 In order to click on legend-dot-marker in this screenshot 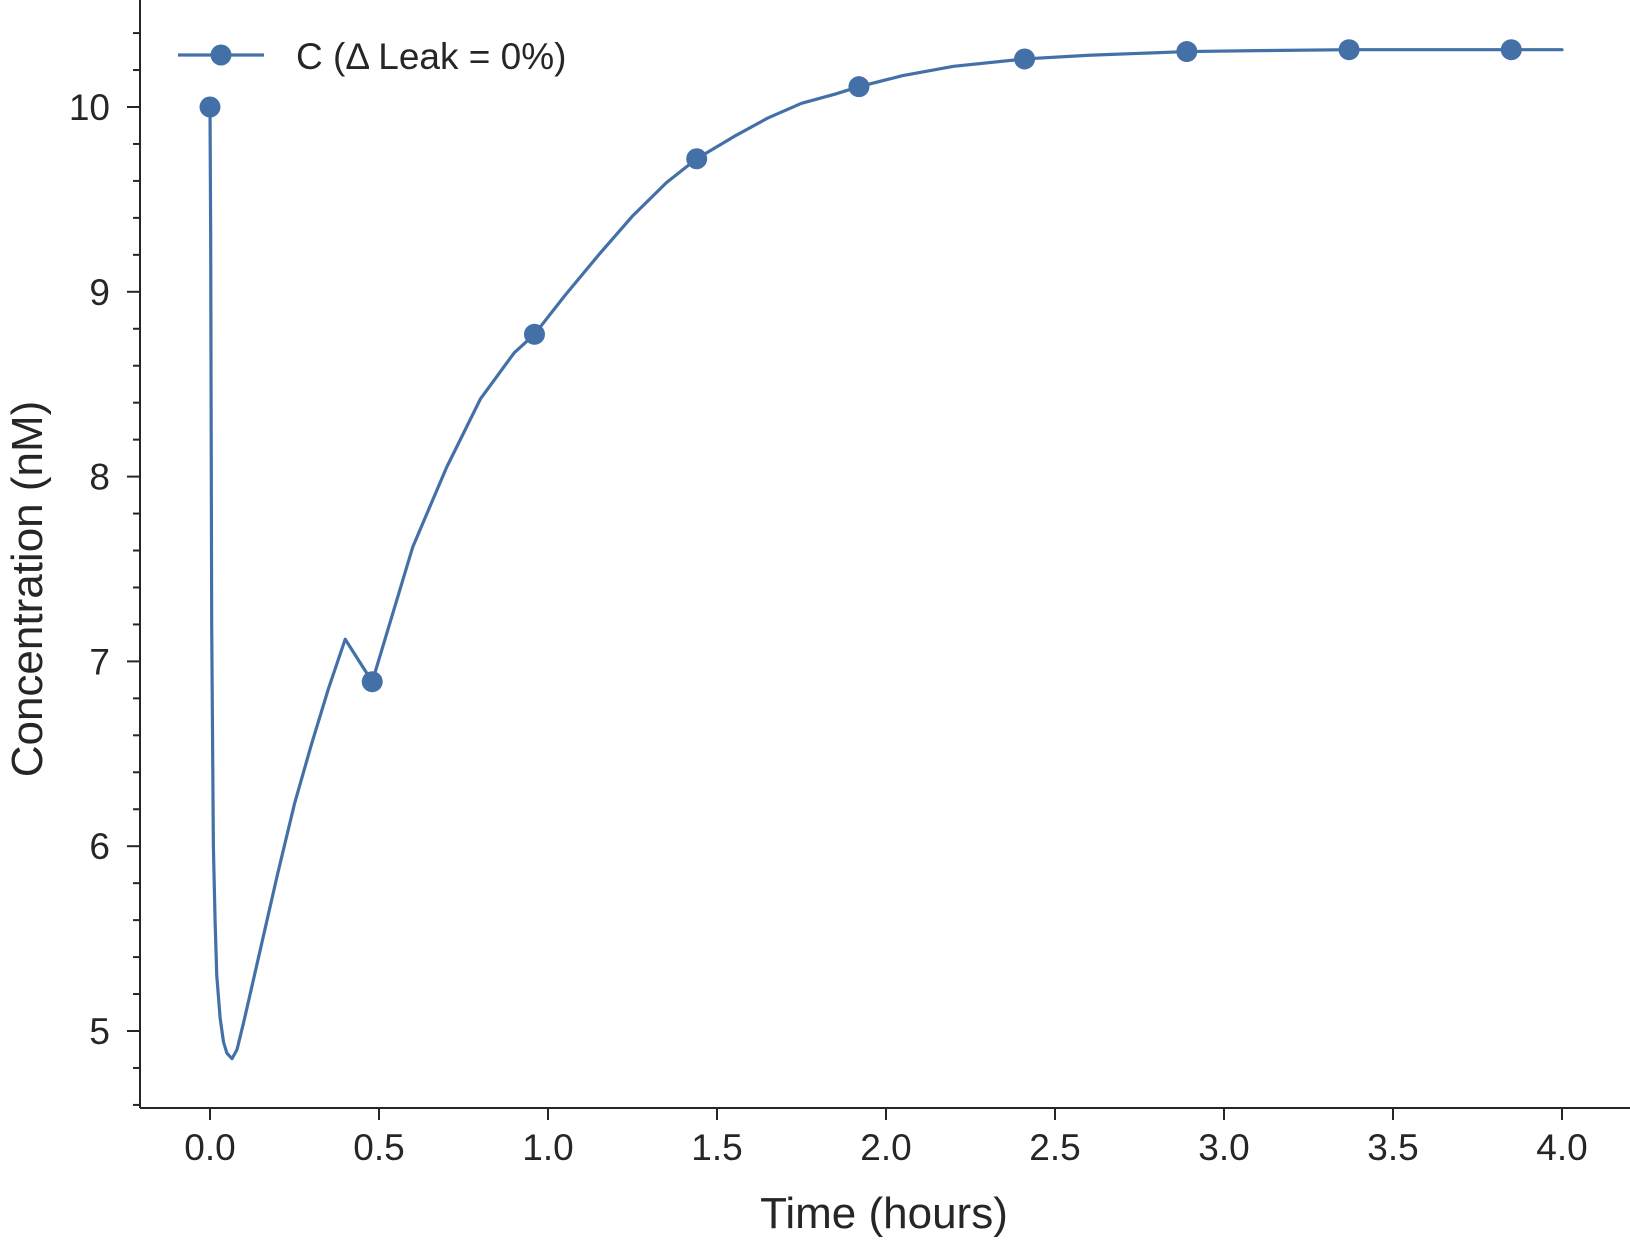, I will do `click(221, 55)`.